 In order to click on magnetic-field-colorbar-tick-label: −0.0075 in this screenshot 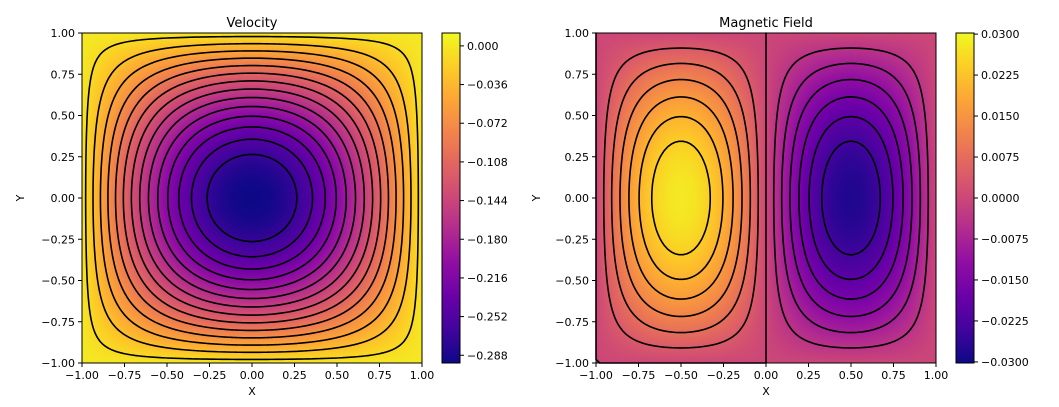, I will do `click(1005, 239)`.